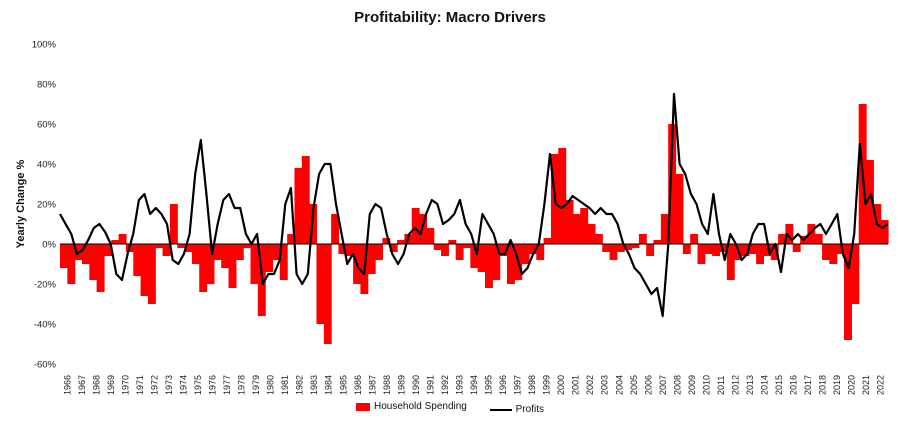  I want to click on y-tick-label: -60%, so click(45, 365).